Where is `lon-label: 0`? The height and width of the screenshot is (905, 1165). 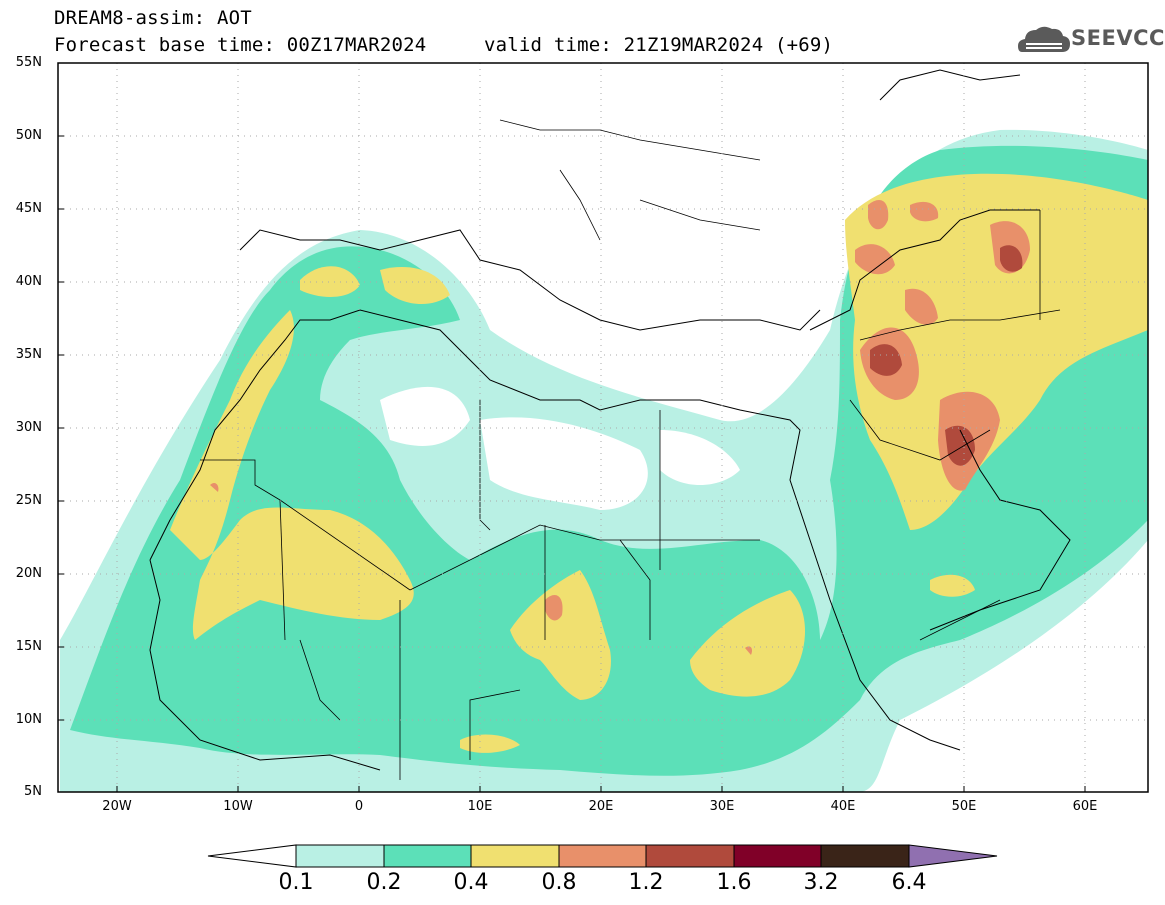 lon-label: 0 is located at coordinates (359, 806).